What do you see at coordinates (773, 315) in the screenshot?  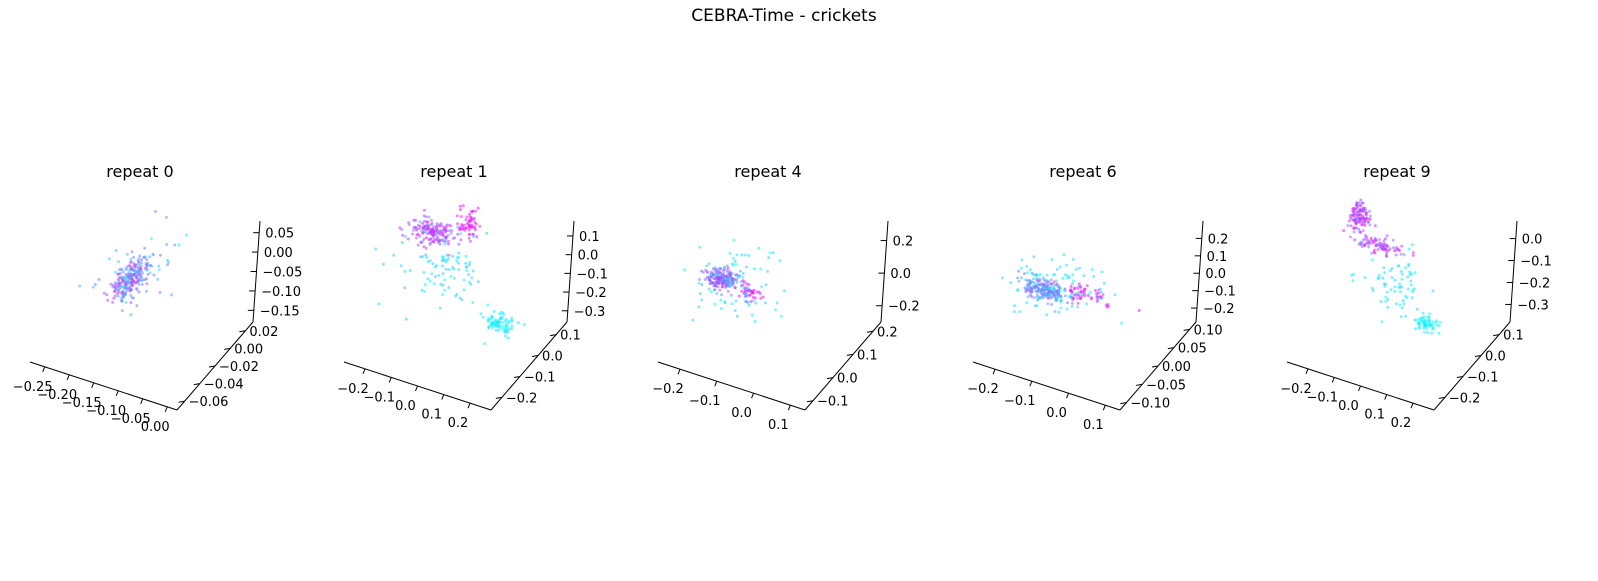 I see `axes-lines` at bounding box center [773, 315].